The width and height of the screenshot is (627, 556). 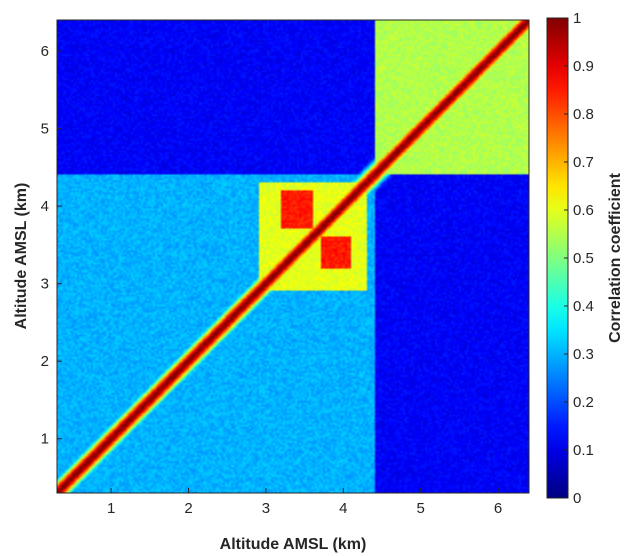 I want to click on colorbar-tick-label: 0.5, so click(x=583, y=258).